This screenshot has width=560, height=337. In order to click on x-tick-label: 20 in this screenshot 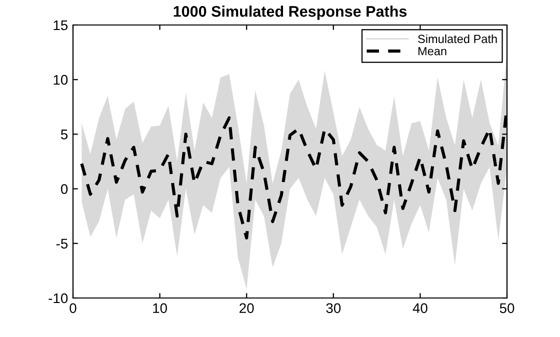, I will do `click(247, 308)`.